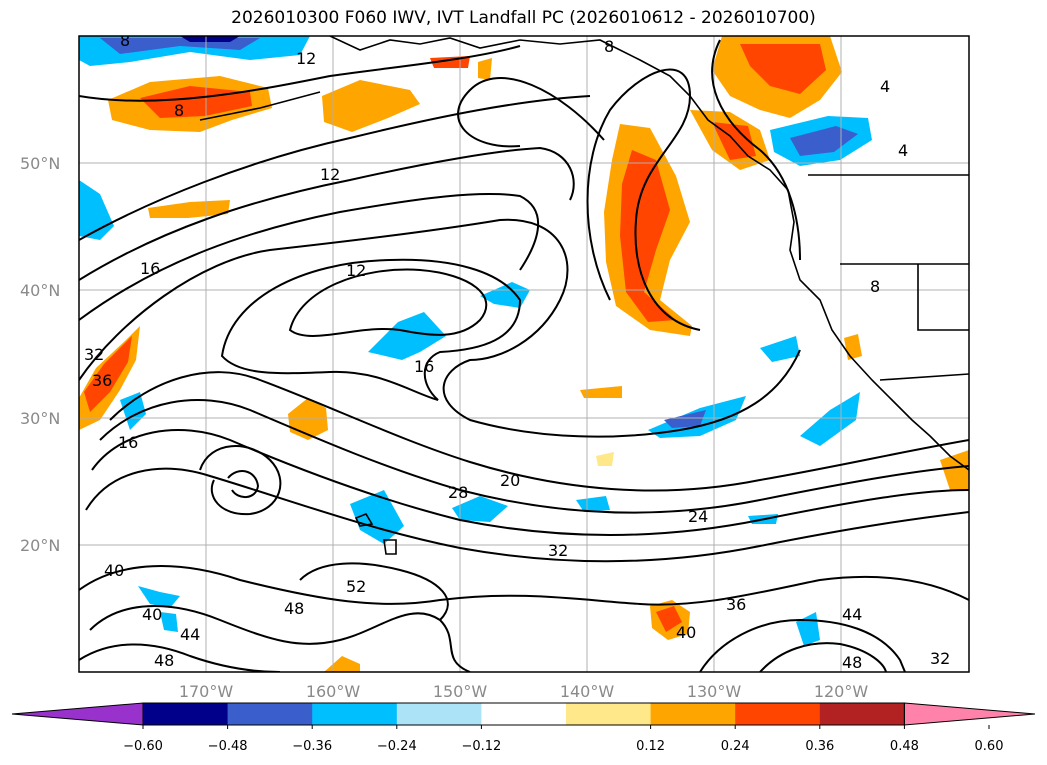 The width and height of the screenshot is (1047, 765). Describe the element at coordinates (240, 480) in the screenshot. I see `contour-swirl-core` at that location.